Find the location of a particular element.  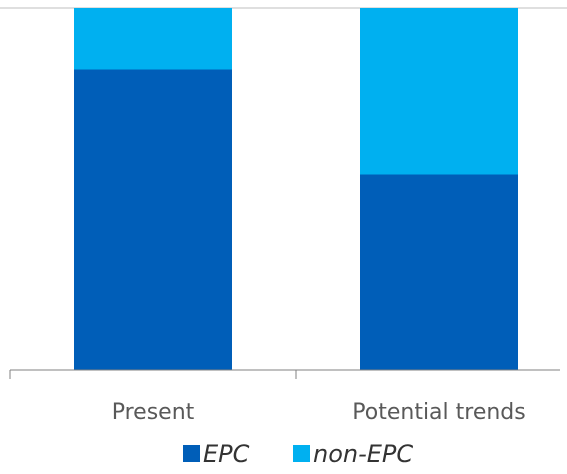

x-axis-ticks is located at coordinates (153, 374).